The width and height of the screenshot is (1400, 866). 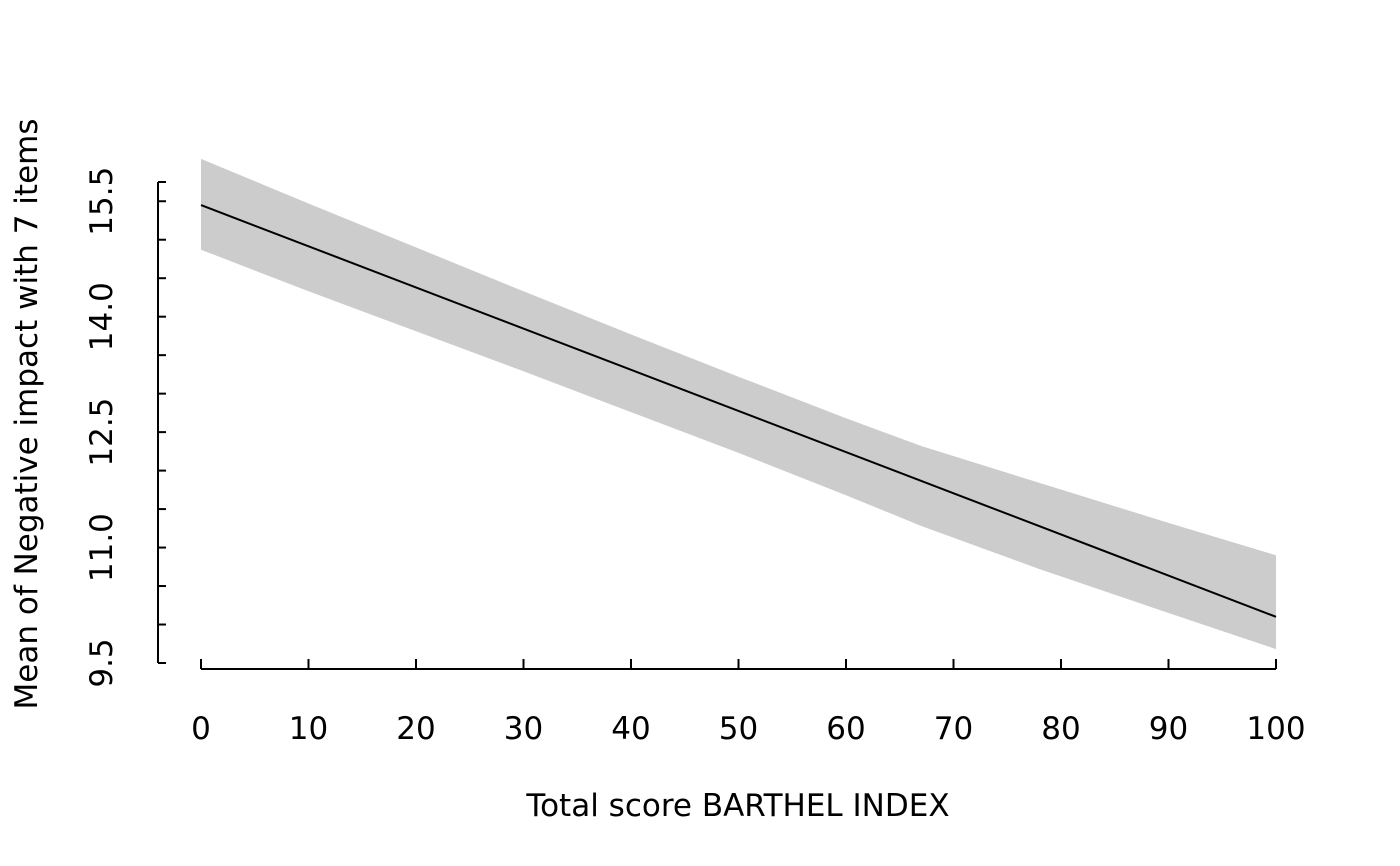 I want to click on x-tick-label: 0, so click(x=201, y=729).